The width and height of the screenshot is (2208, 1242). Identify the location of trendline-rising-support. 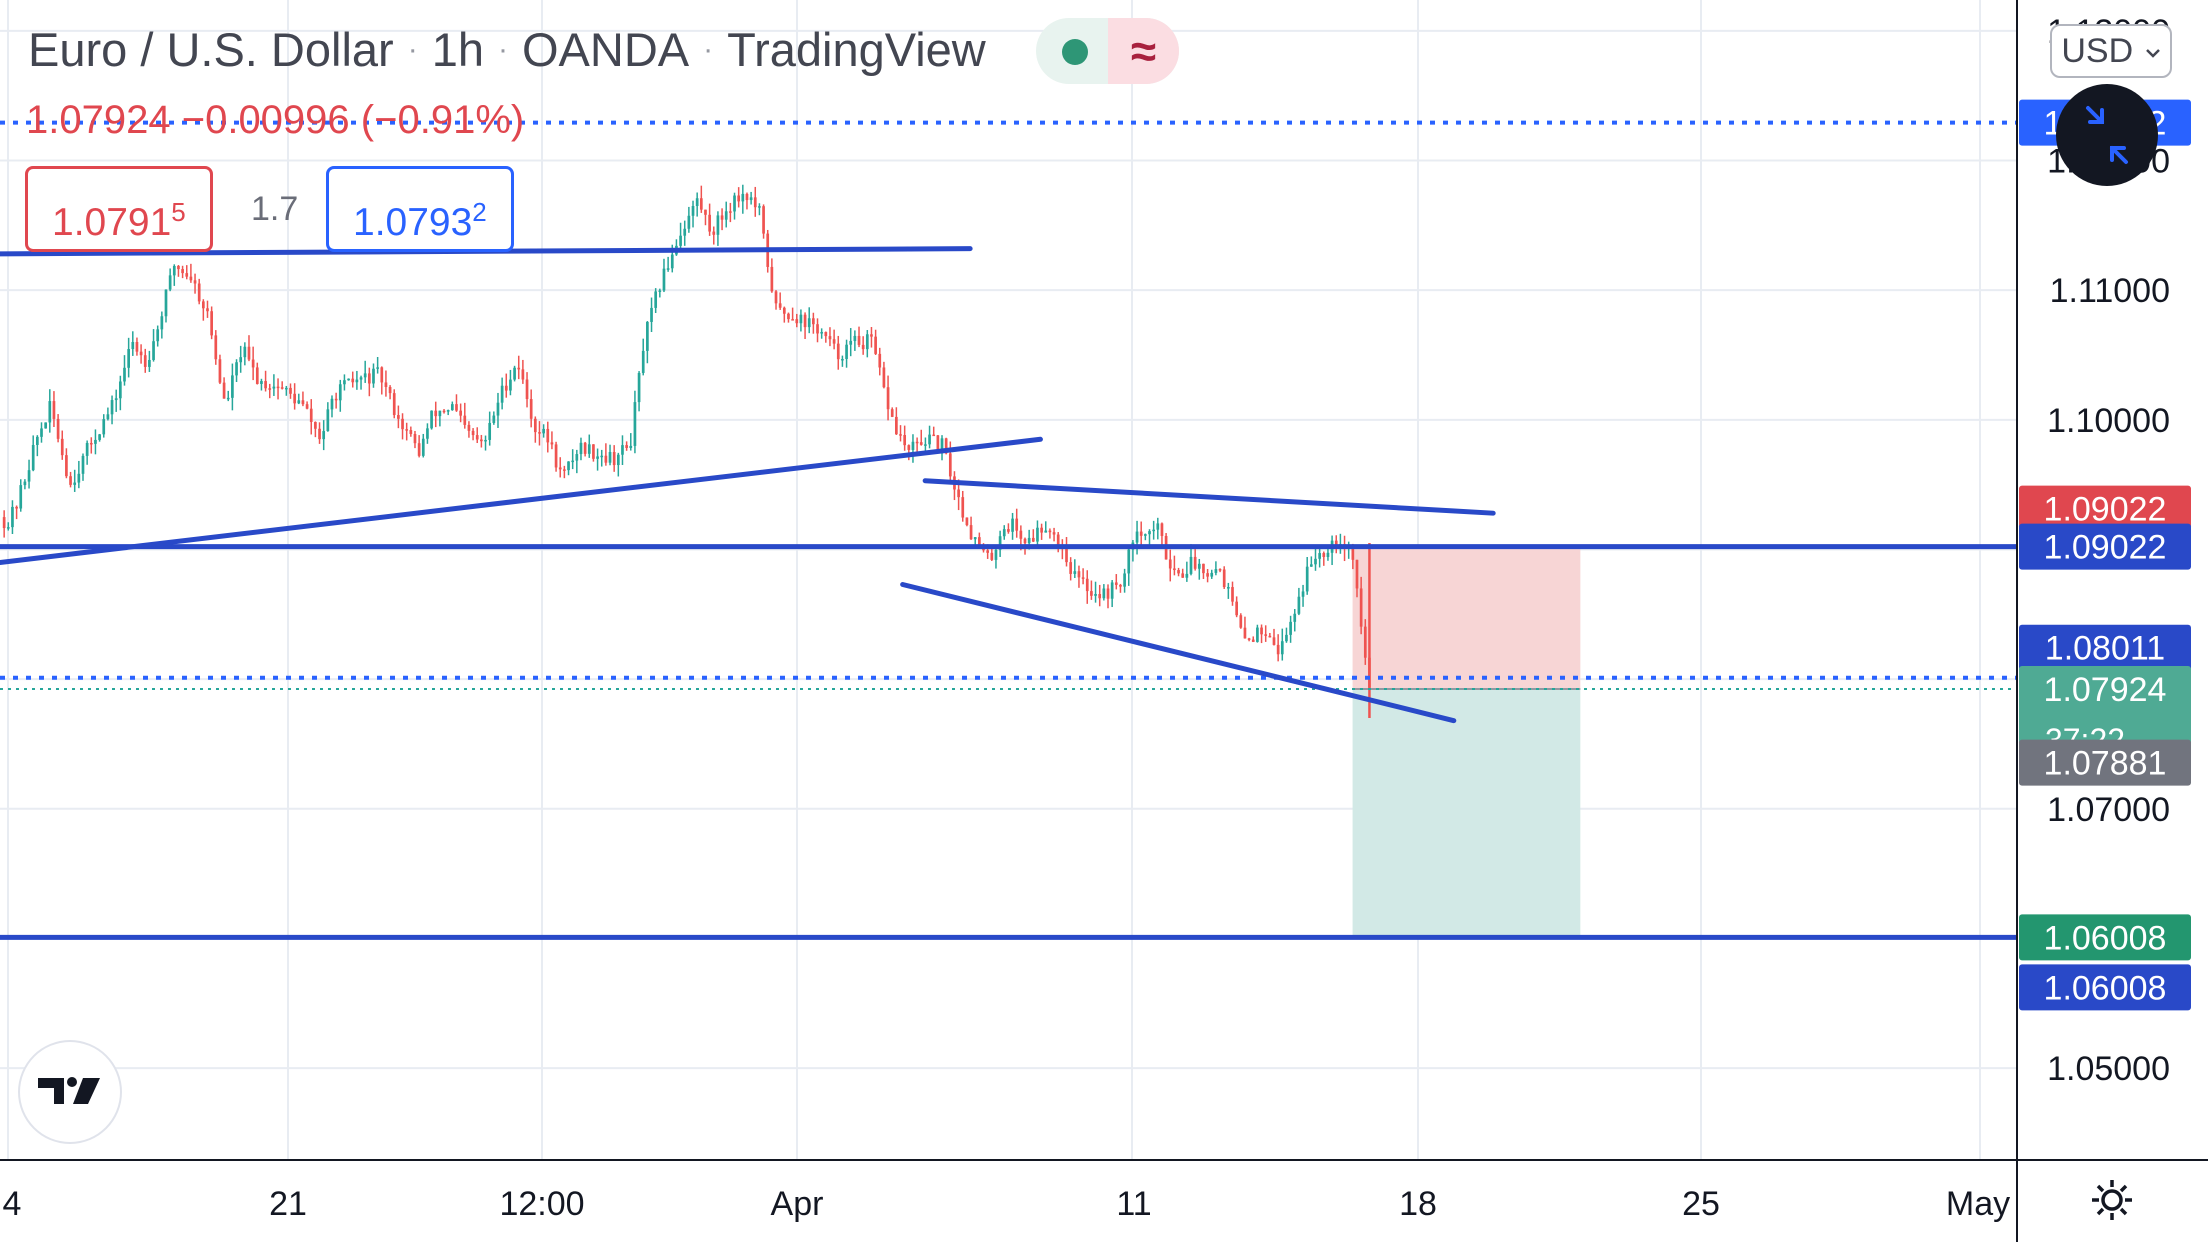
(521, 500).